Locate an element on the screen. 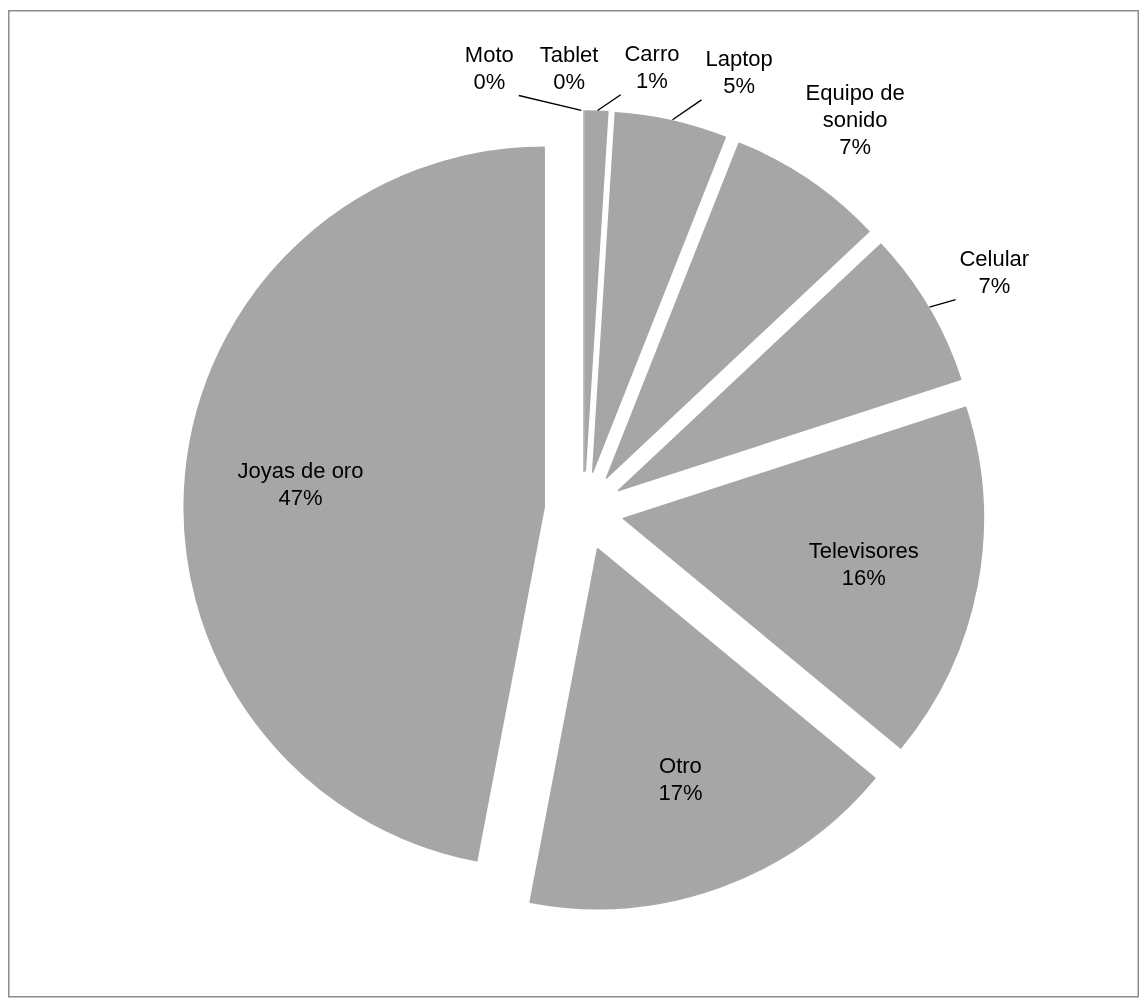 The image size is (1147, 998). slice-label: Carro is located at coordinates (652, 54).